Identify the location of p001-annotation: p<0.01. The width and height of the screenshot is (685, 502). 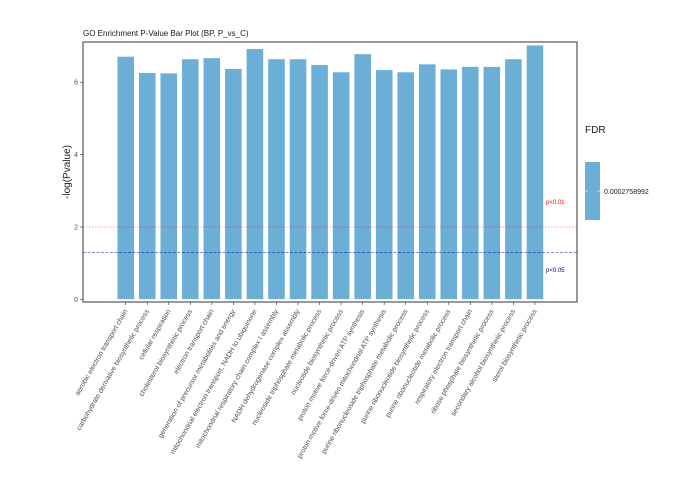
(555, 203).